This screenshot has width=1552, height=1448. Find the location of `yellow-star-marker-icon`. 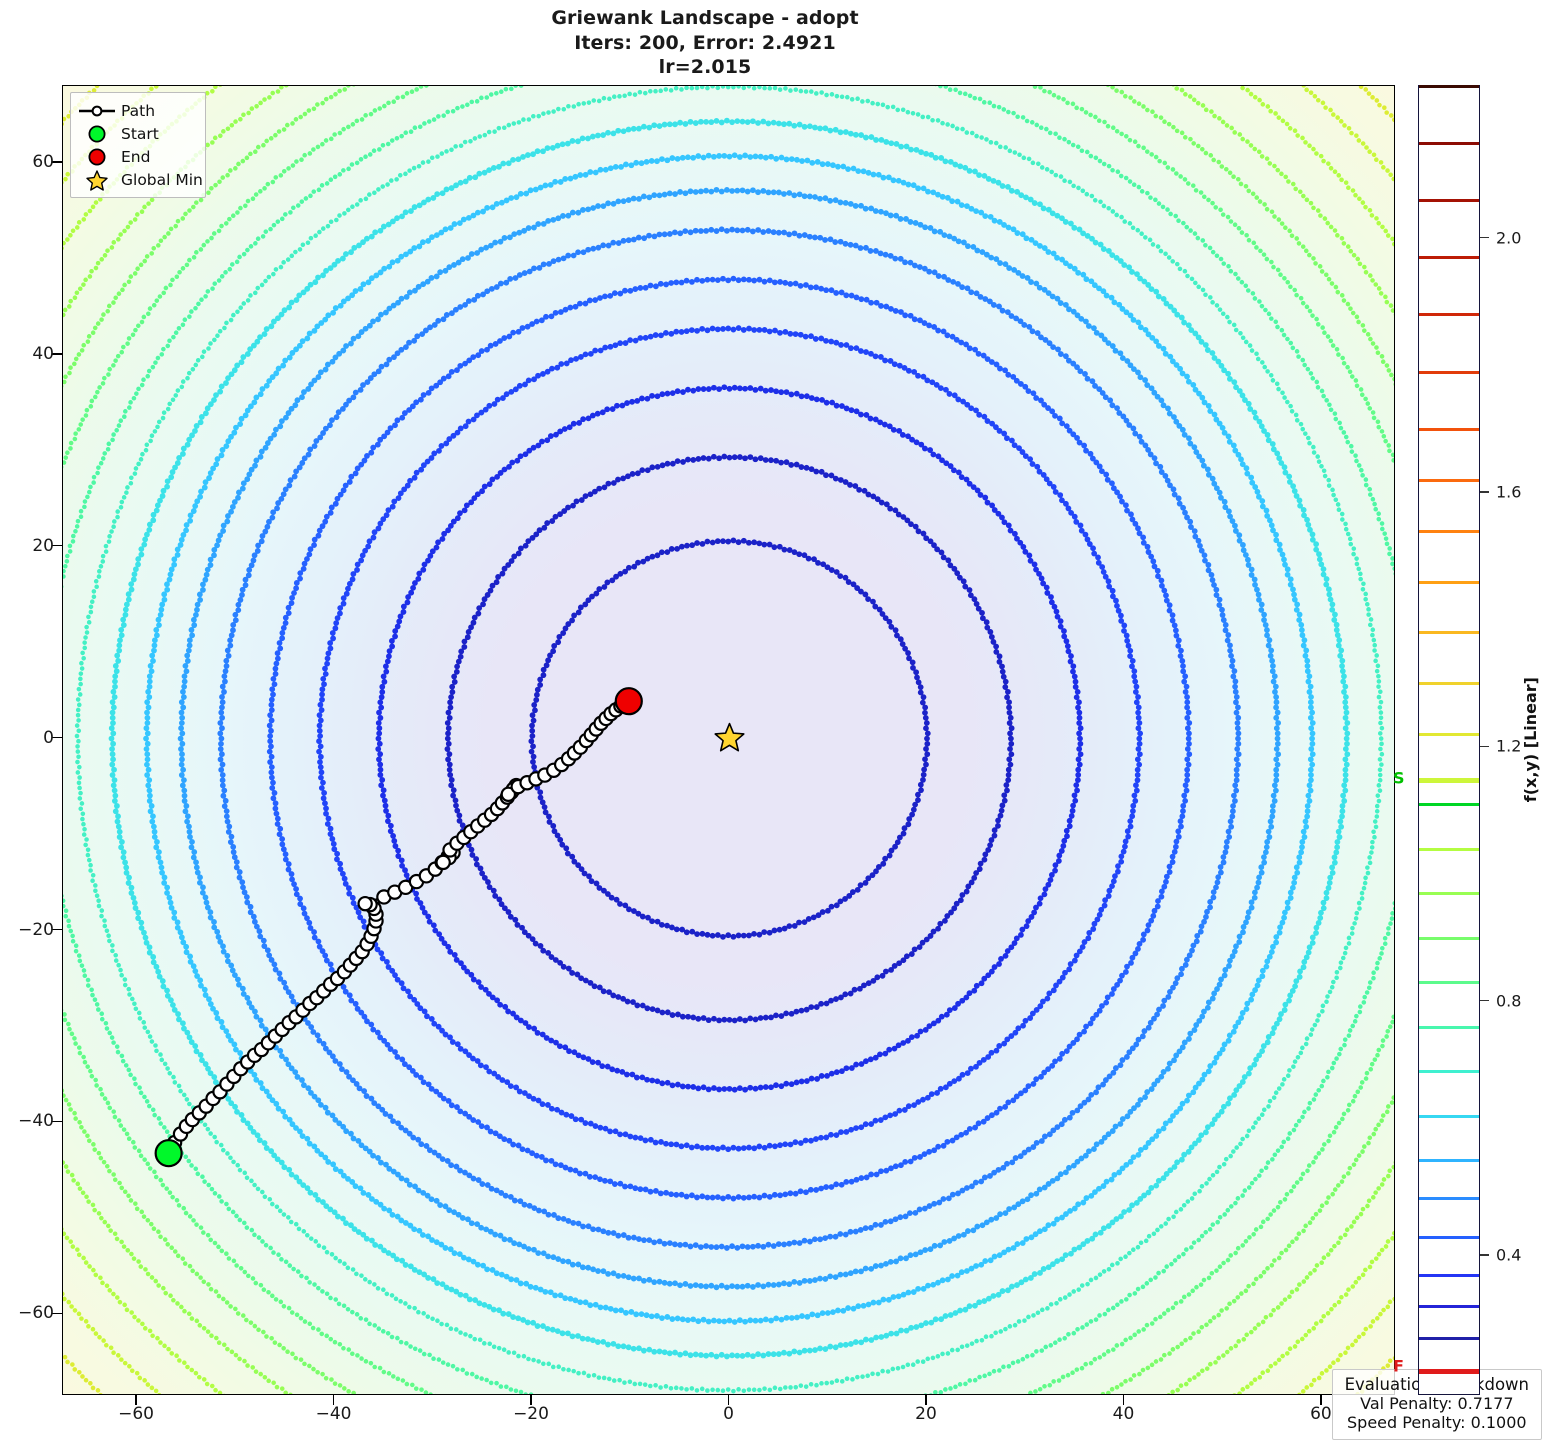

yellow-star-marker-icon is located at coordinates (97, 180).